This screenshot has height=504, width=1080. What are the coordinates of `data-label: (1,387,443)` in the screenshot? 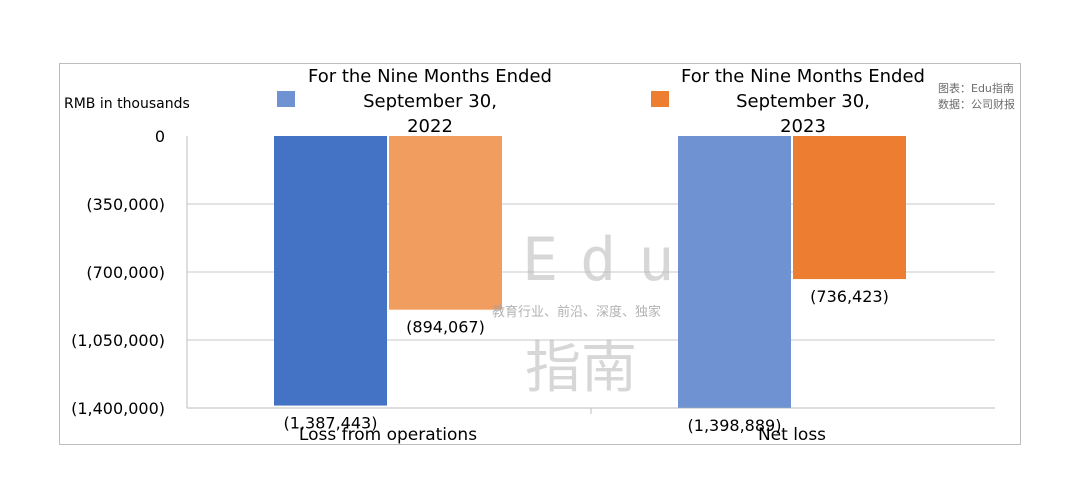 It's located at (331, 423).